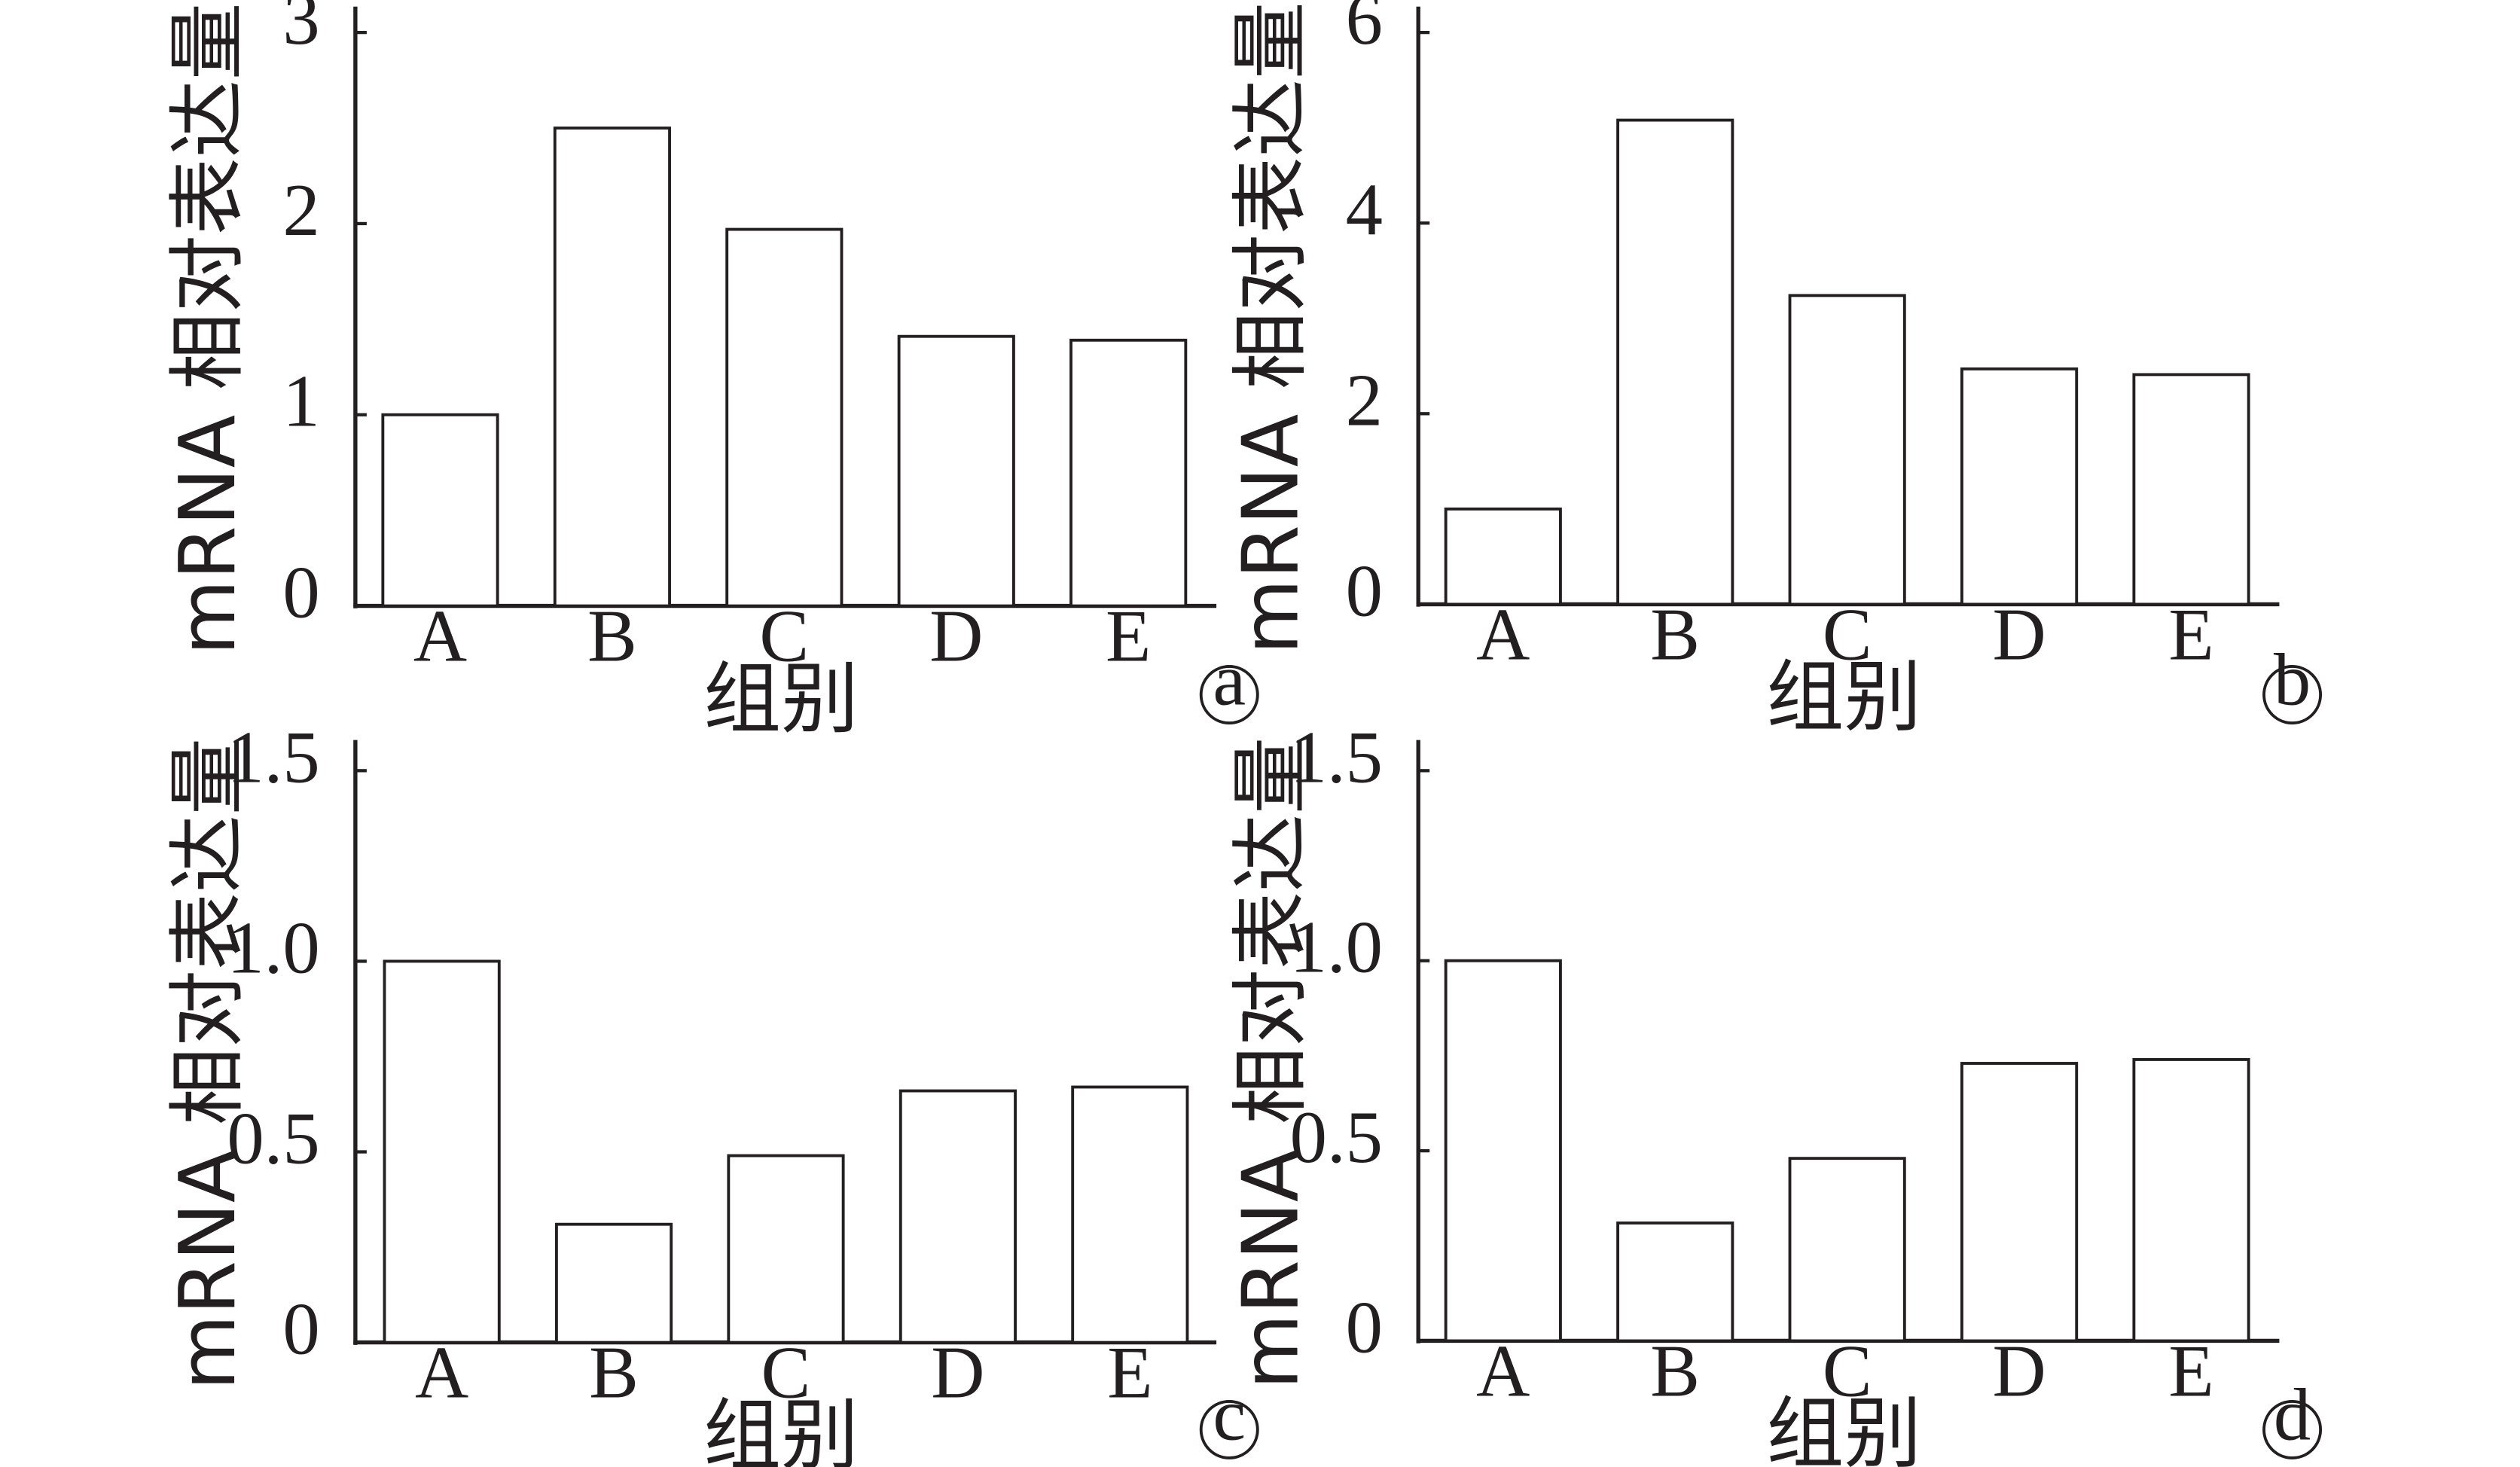 This screenshot has height=1467, width=2520. What do you see at coordinates (2292, 1415) in the screenshot?
I see `panel-letter: d` at bounding box center [2292, 1415].